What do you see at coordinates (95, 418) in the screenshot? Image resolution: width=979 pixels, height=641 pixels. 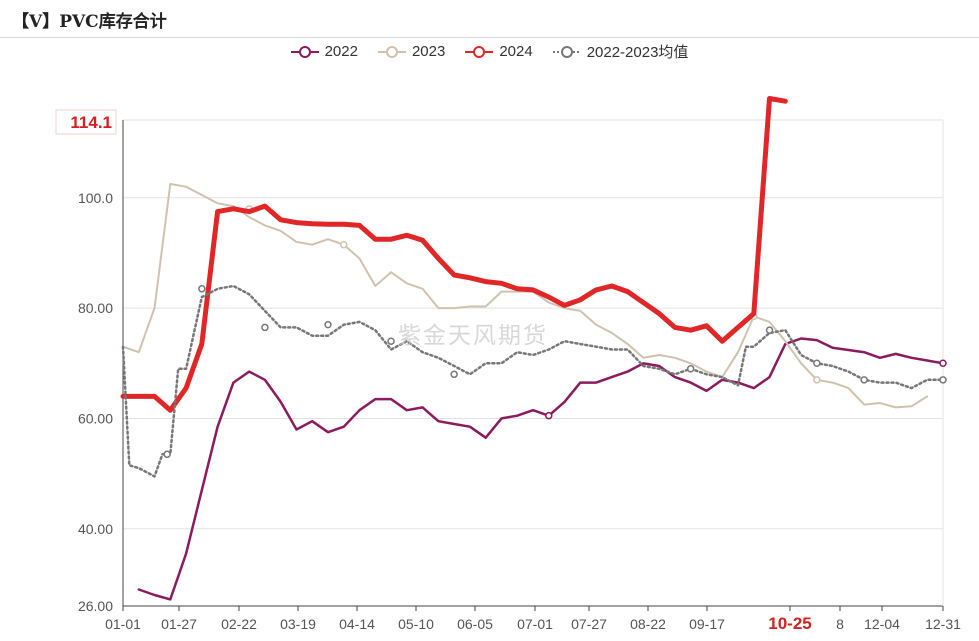 I see `y-tick-label-2: 60.00` at bounding box center [95, 418].